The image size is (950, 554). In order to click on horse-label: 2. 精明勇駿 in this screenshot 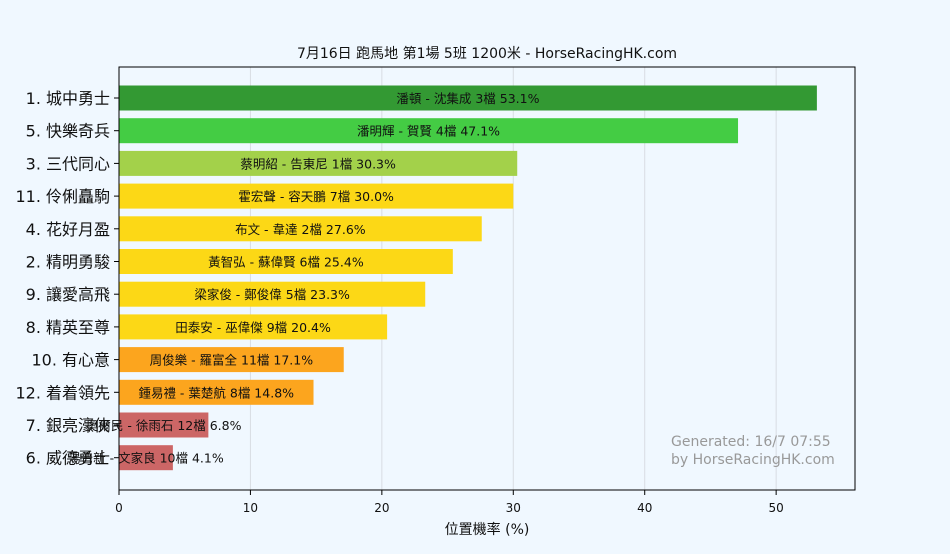, I will do `click(68, 262)`.